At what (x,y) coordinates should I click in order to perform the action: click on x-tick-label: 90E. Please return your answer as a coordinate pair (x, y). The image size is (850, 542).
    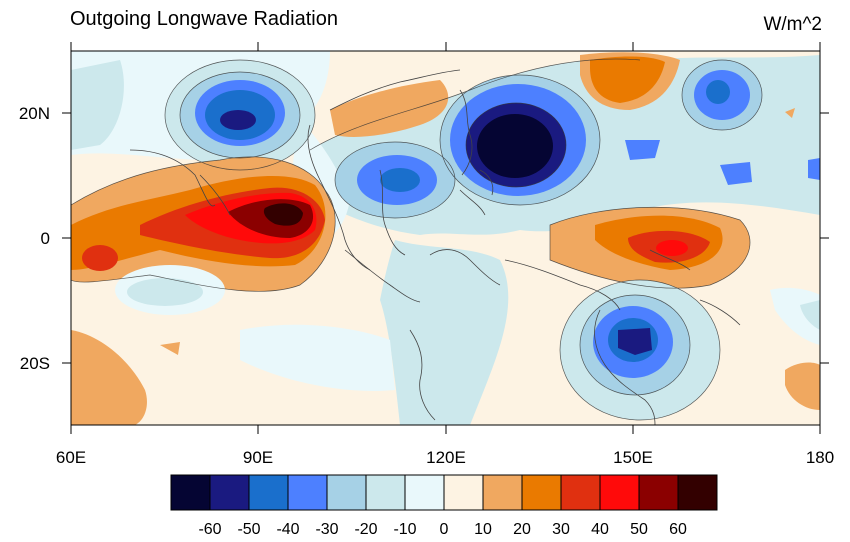
    Looking at the image, I should click on (258, 457).